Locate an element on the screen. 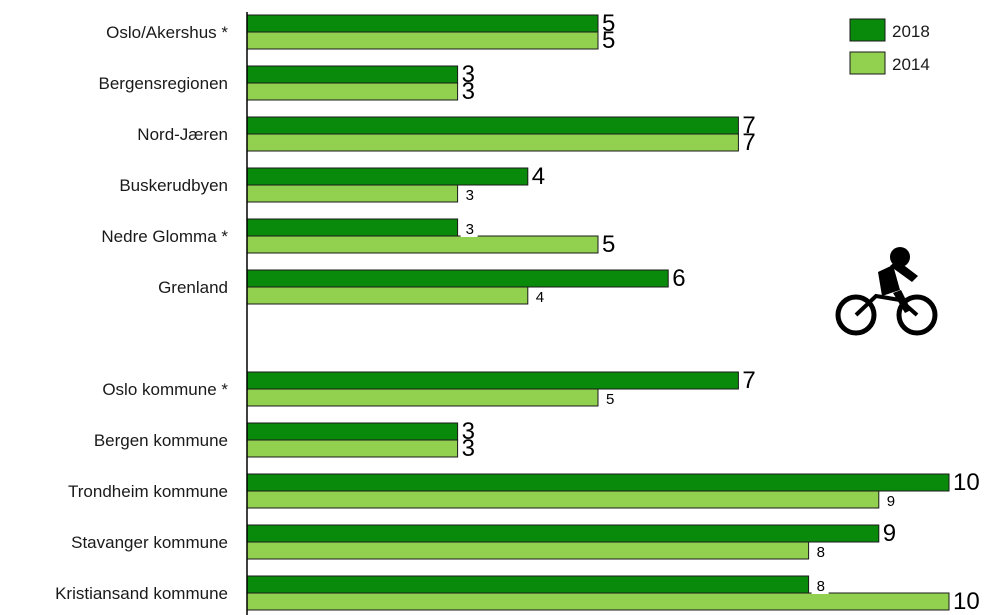 The height and width of the screenshot is (615, 984). bar-2018-stavanger-kommune is located at coordinates (563, 533).